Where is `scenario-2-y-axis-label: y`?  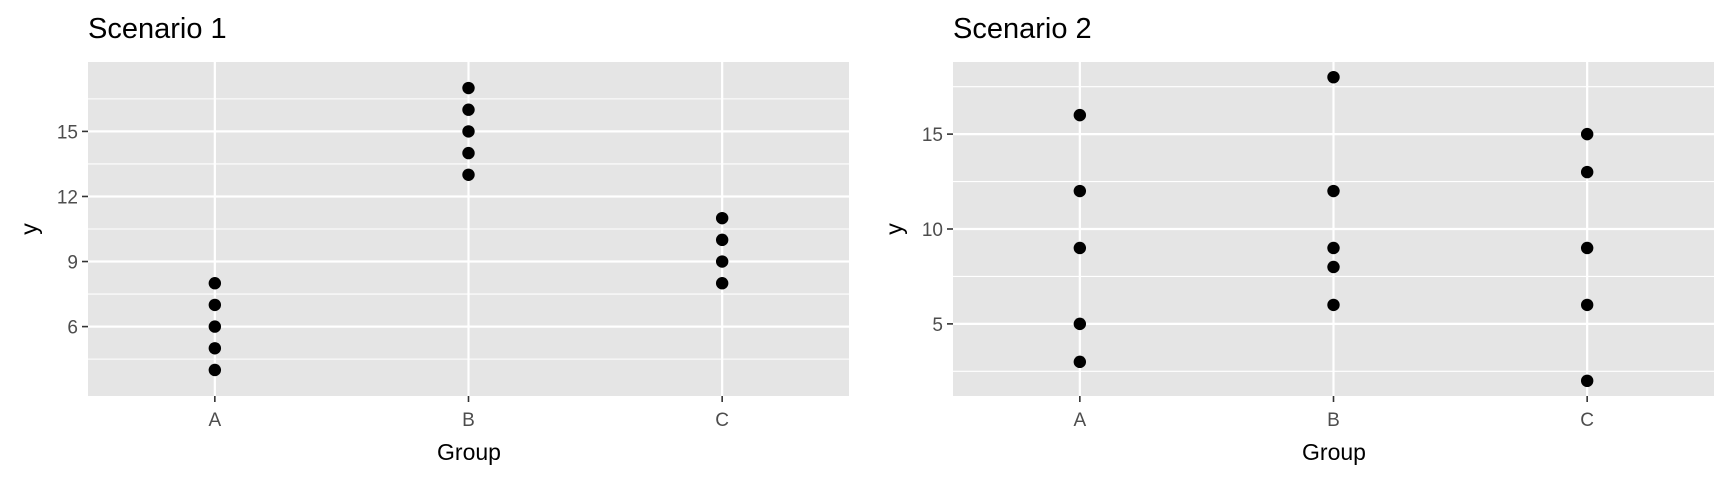
scenario-2-y-axis-label: y is located at coordinates (894, 229).